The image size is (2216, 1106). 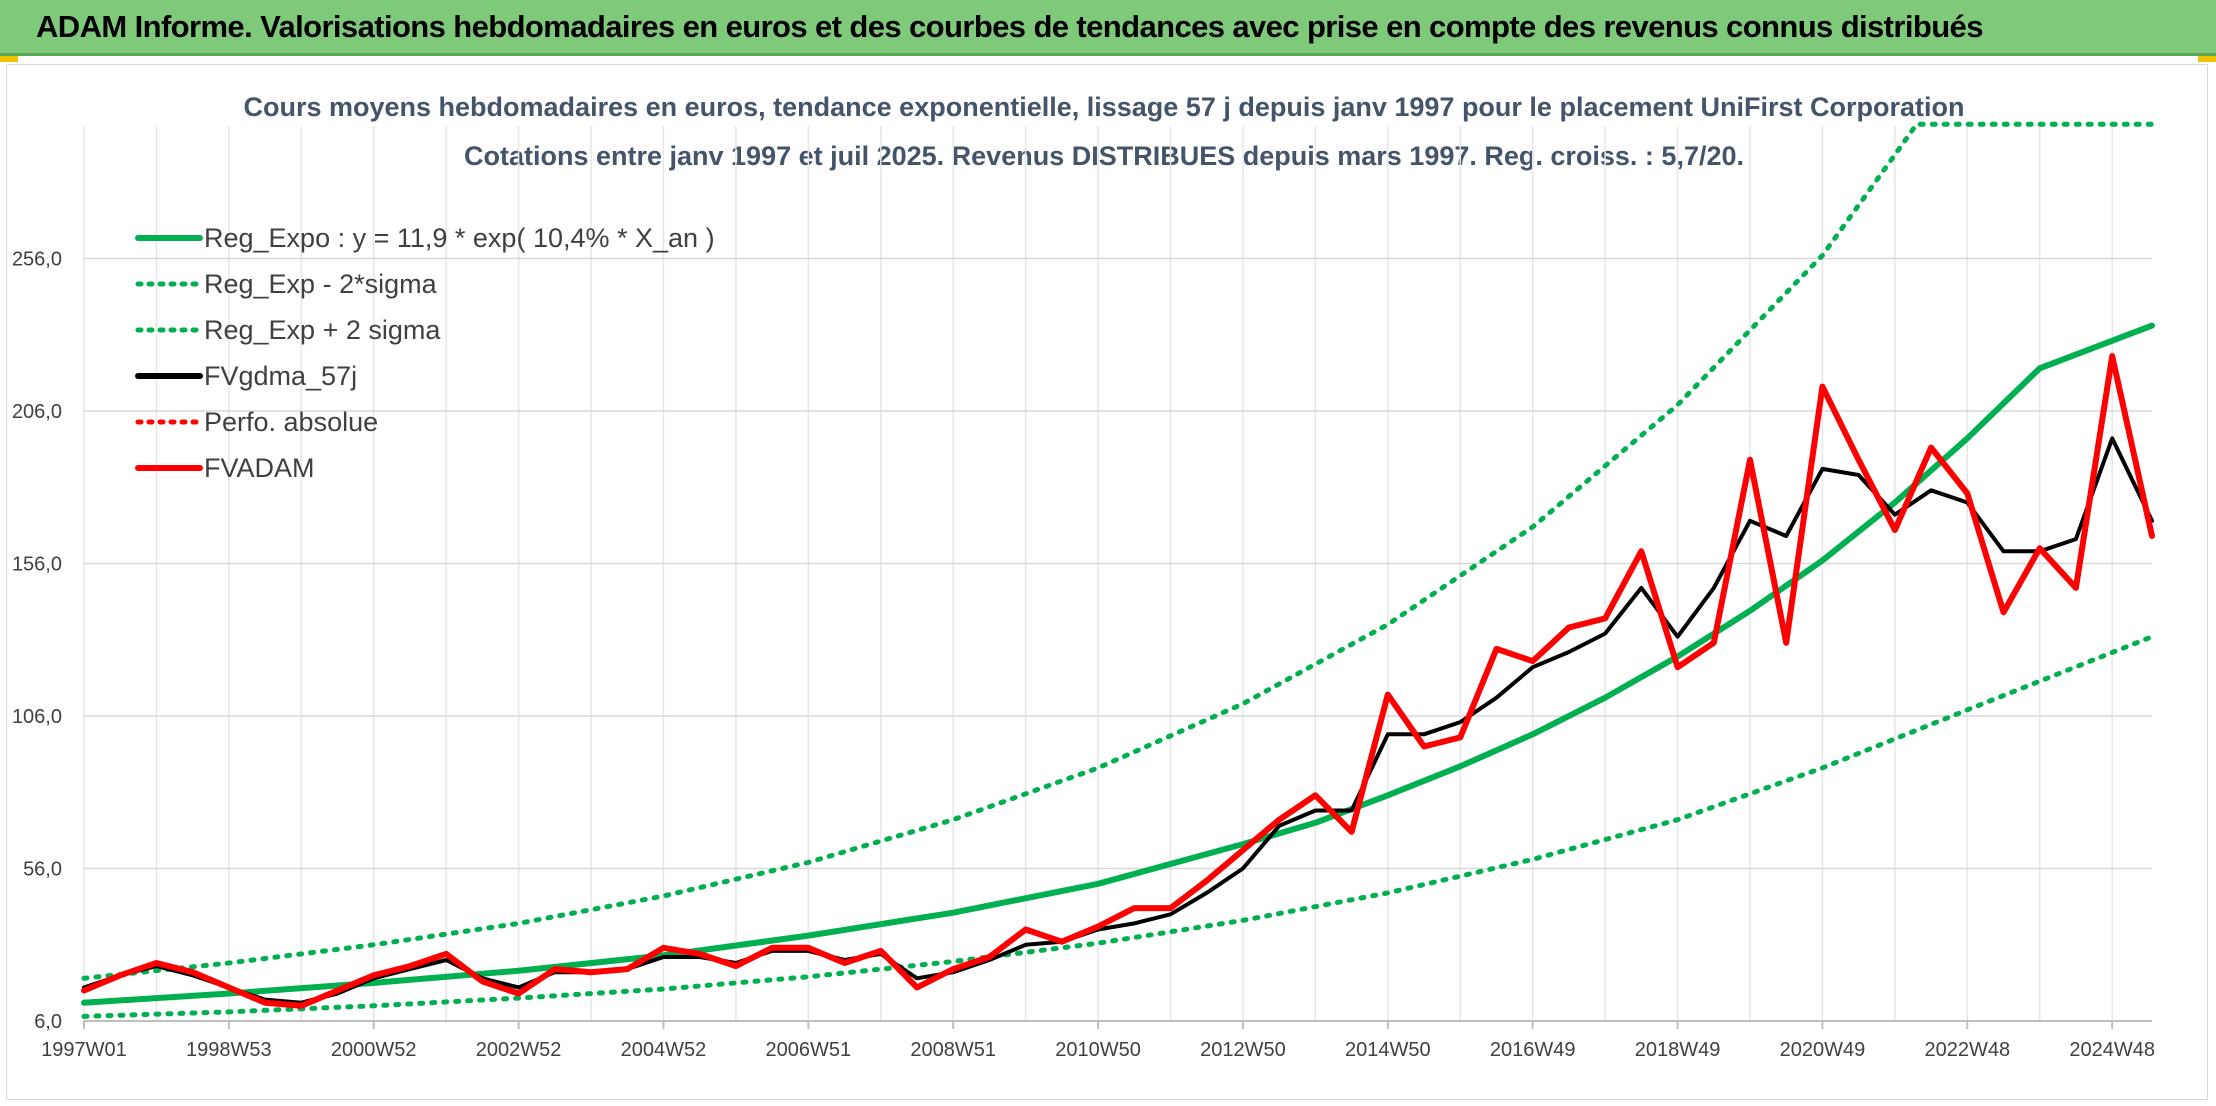 I want to click on x-tick-label: 2010W50, so click(x=1098, y=1050).